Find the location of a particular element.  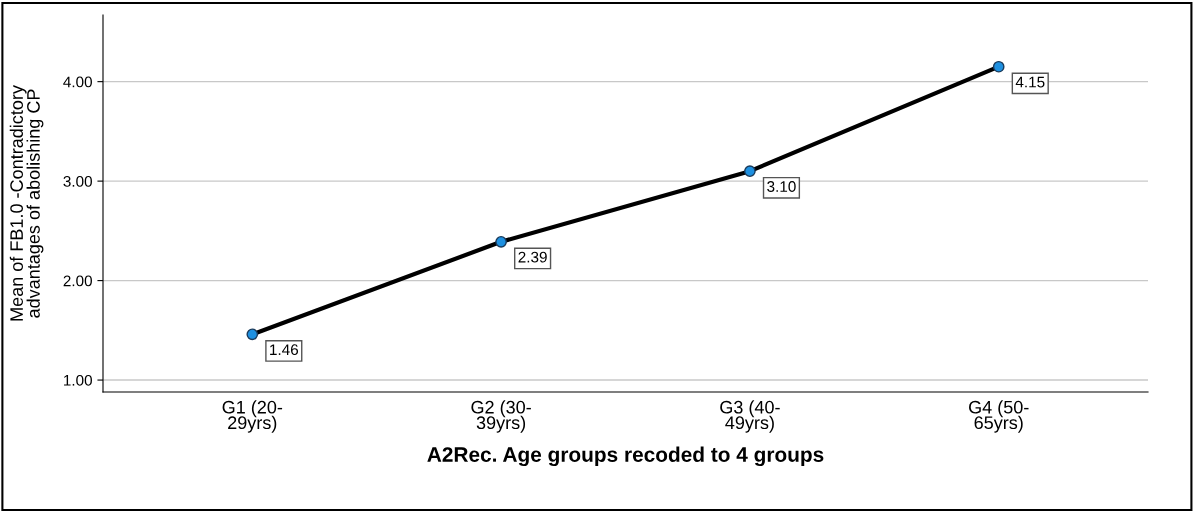

y-tick-label: 2.00 is located at coordinates (77, 281).